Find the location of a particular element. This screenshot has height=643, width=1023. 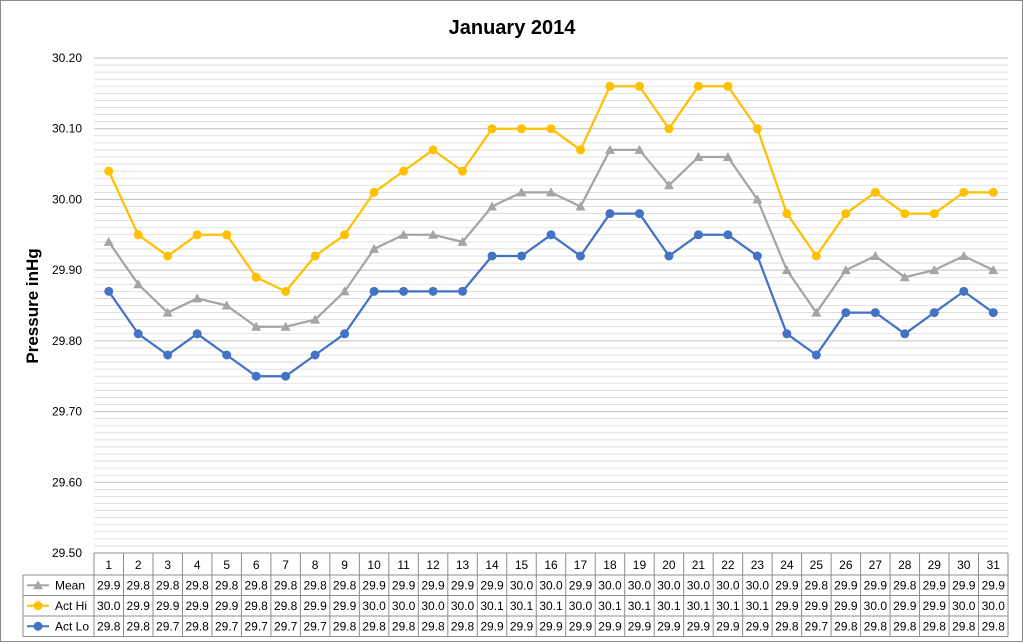

chart-title: January 2014 is located at coordinates (513, 28).